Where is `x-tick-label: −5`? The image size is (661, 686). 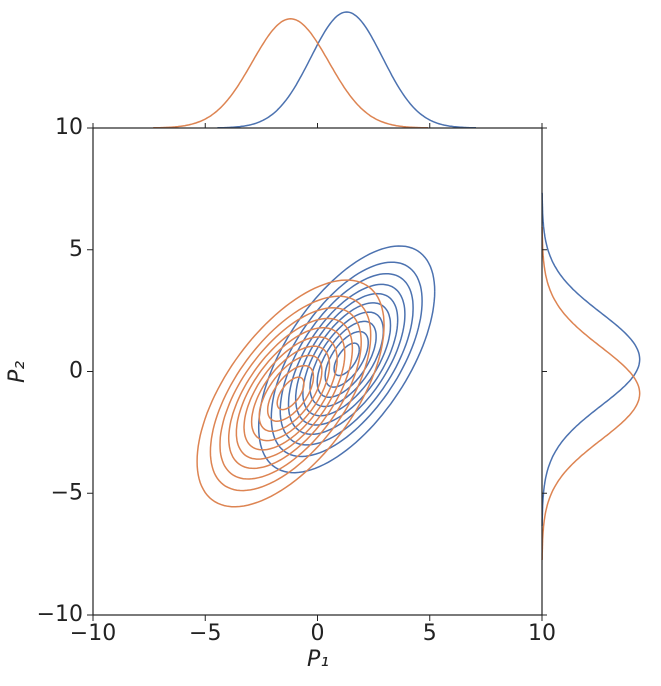
x-tick-label: −5 is located at coordinates (205, 633).